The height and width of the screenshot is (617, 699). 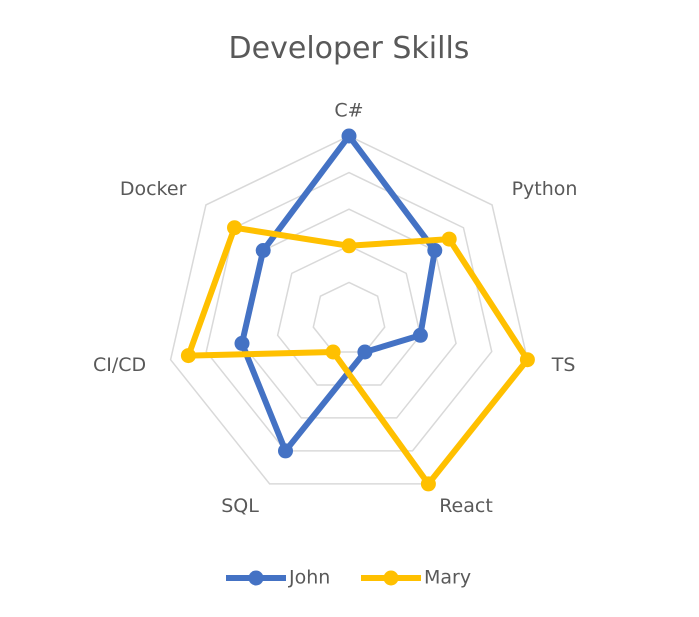 I want to click on legend-item-mary: Mary, so click(x=416, y=578).